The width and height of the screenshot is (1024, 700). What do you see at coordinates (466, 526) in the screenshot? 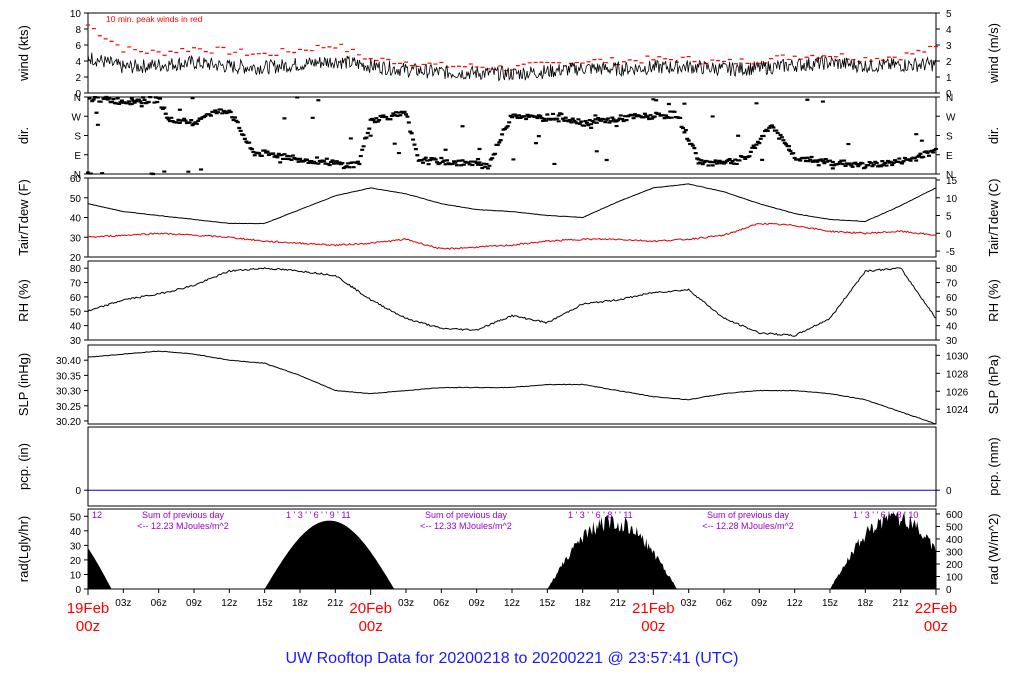
I see `rad-mj-label-2: <-- 12.33 MJoules/m^2` at bounding box center [466, 526].